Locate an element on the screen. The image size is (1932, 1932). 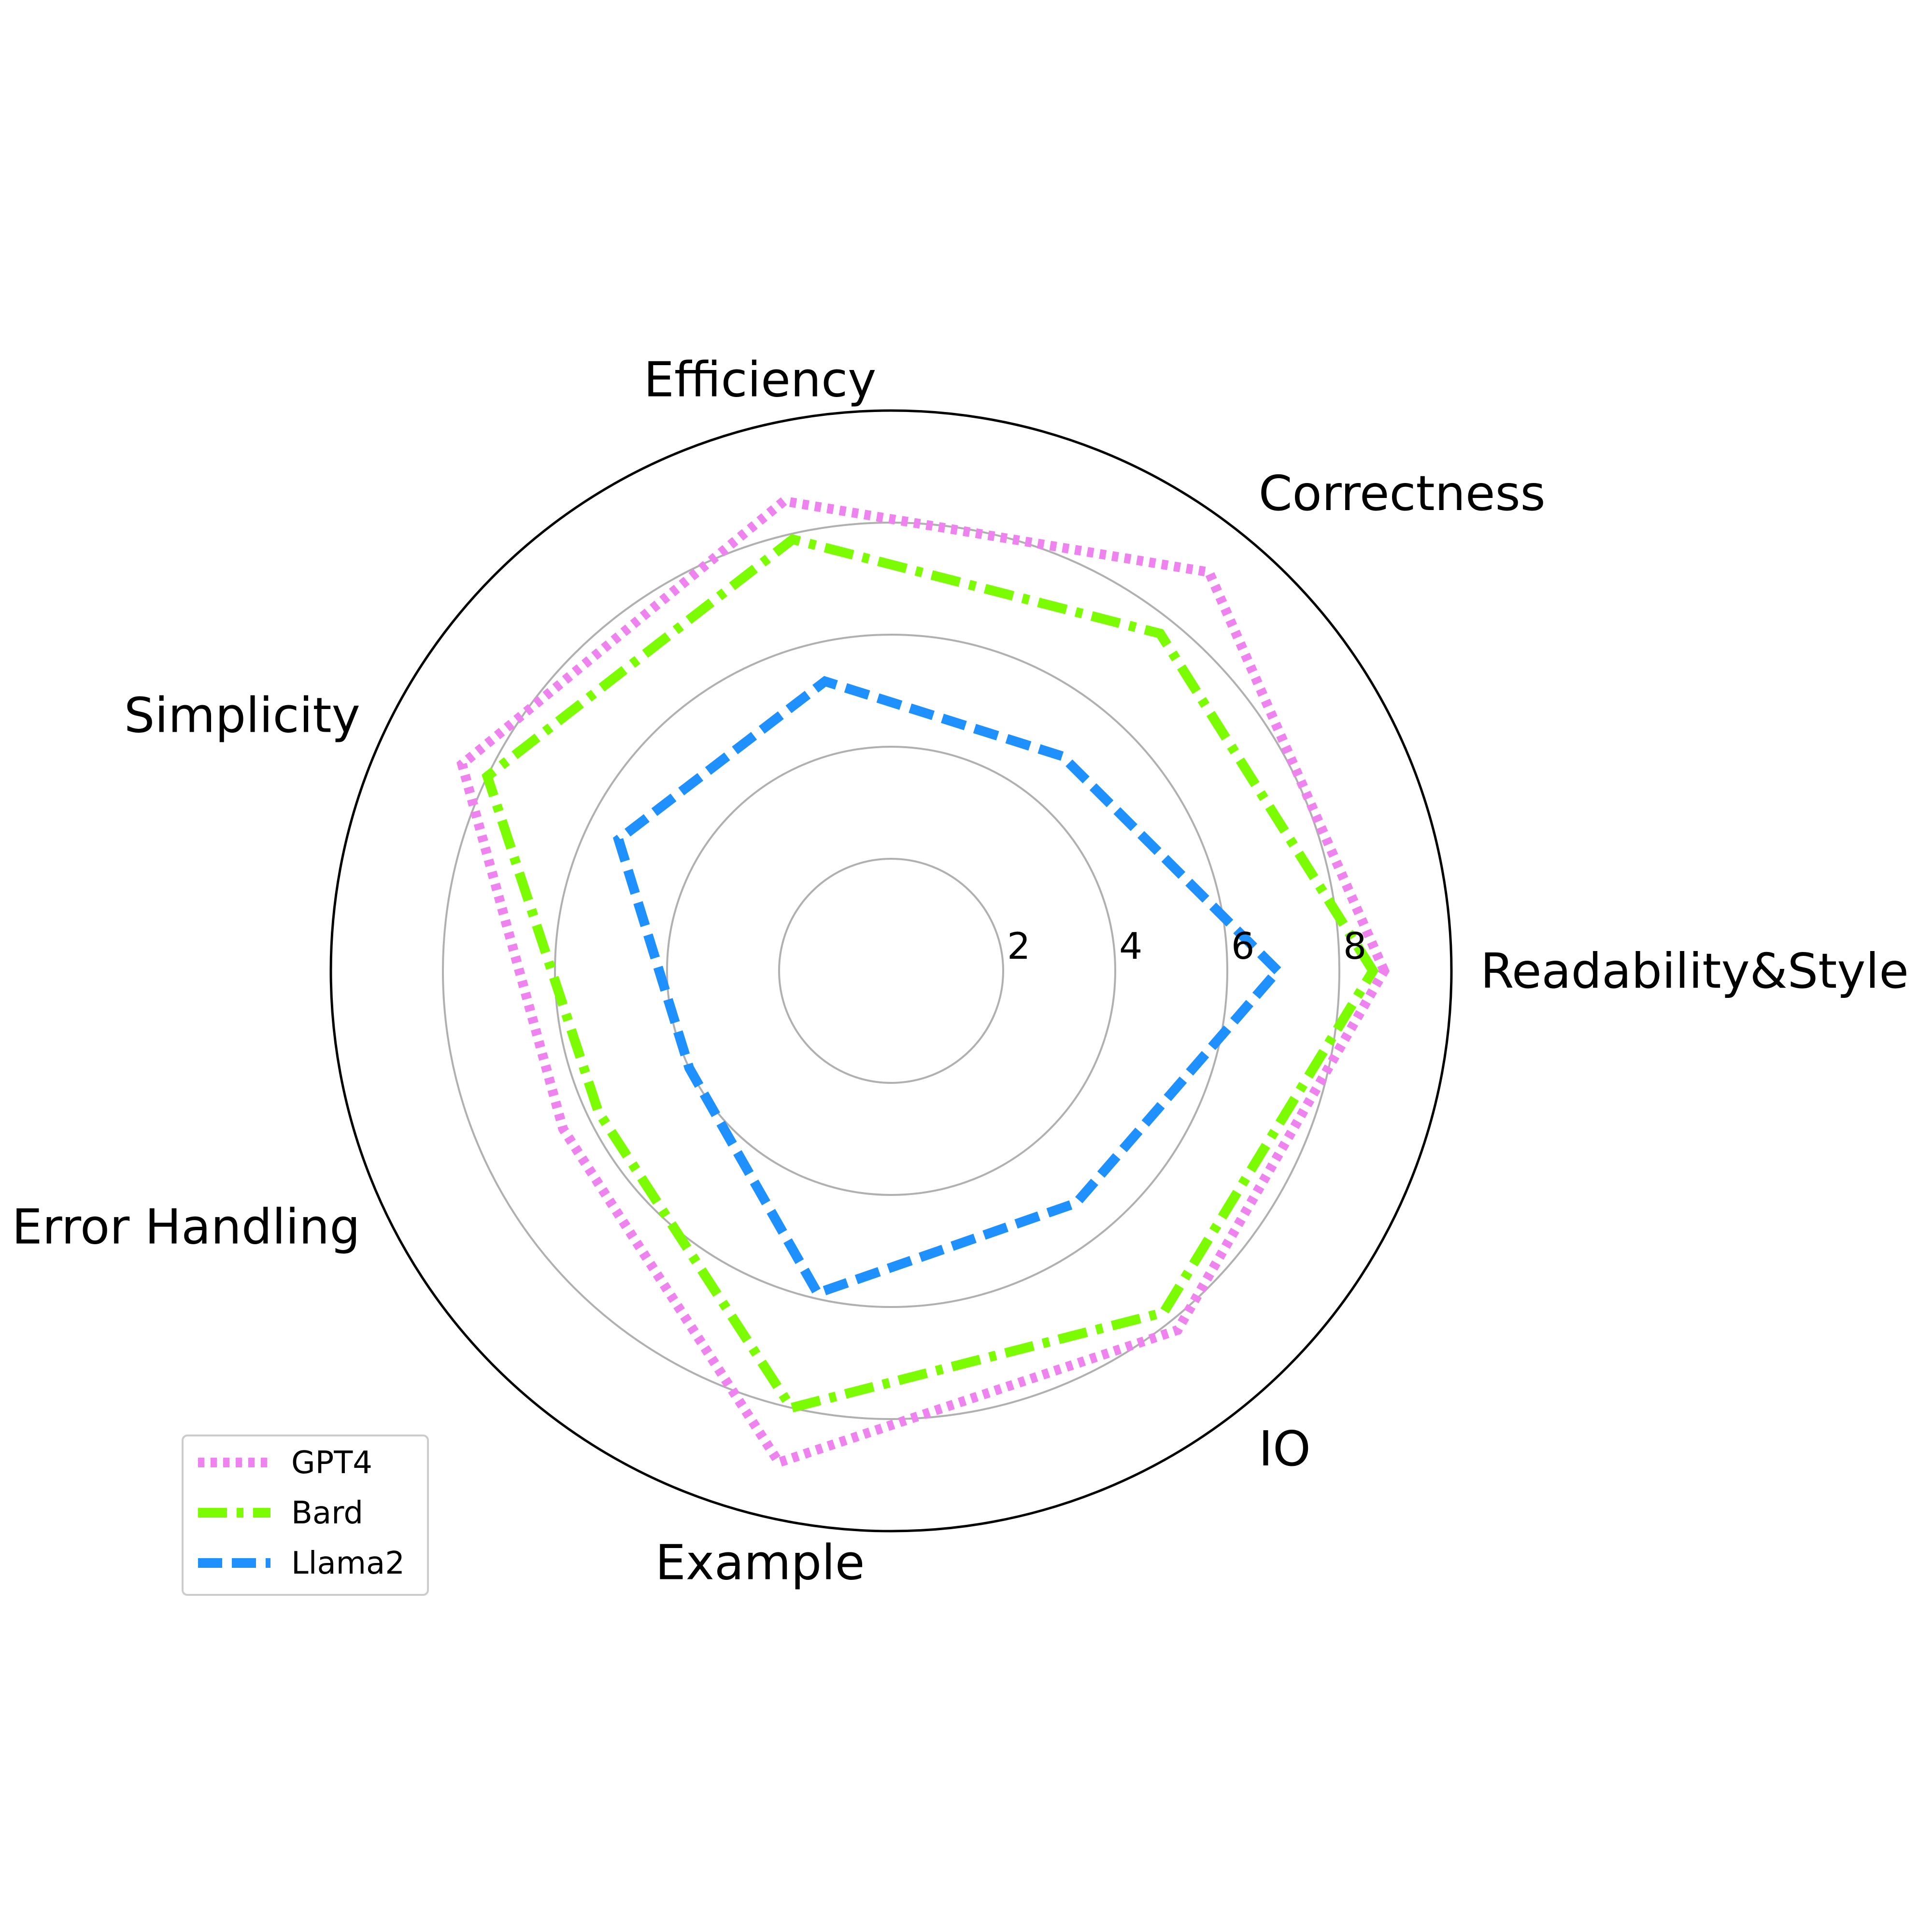
axis-label-simplicity: Simplicity is located at coordinates (242, 715).